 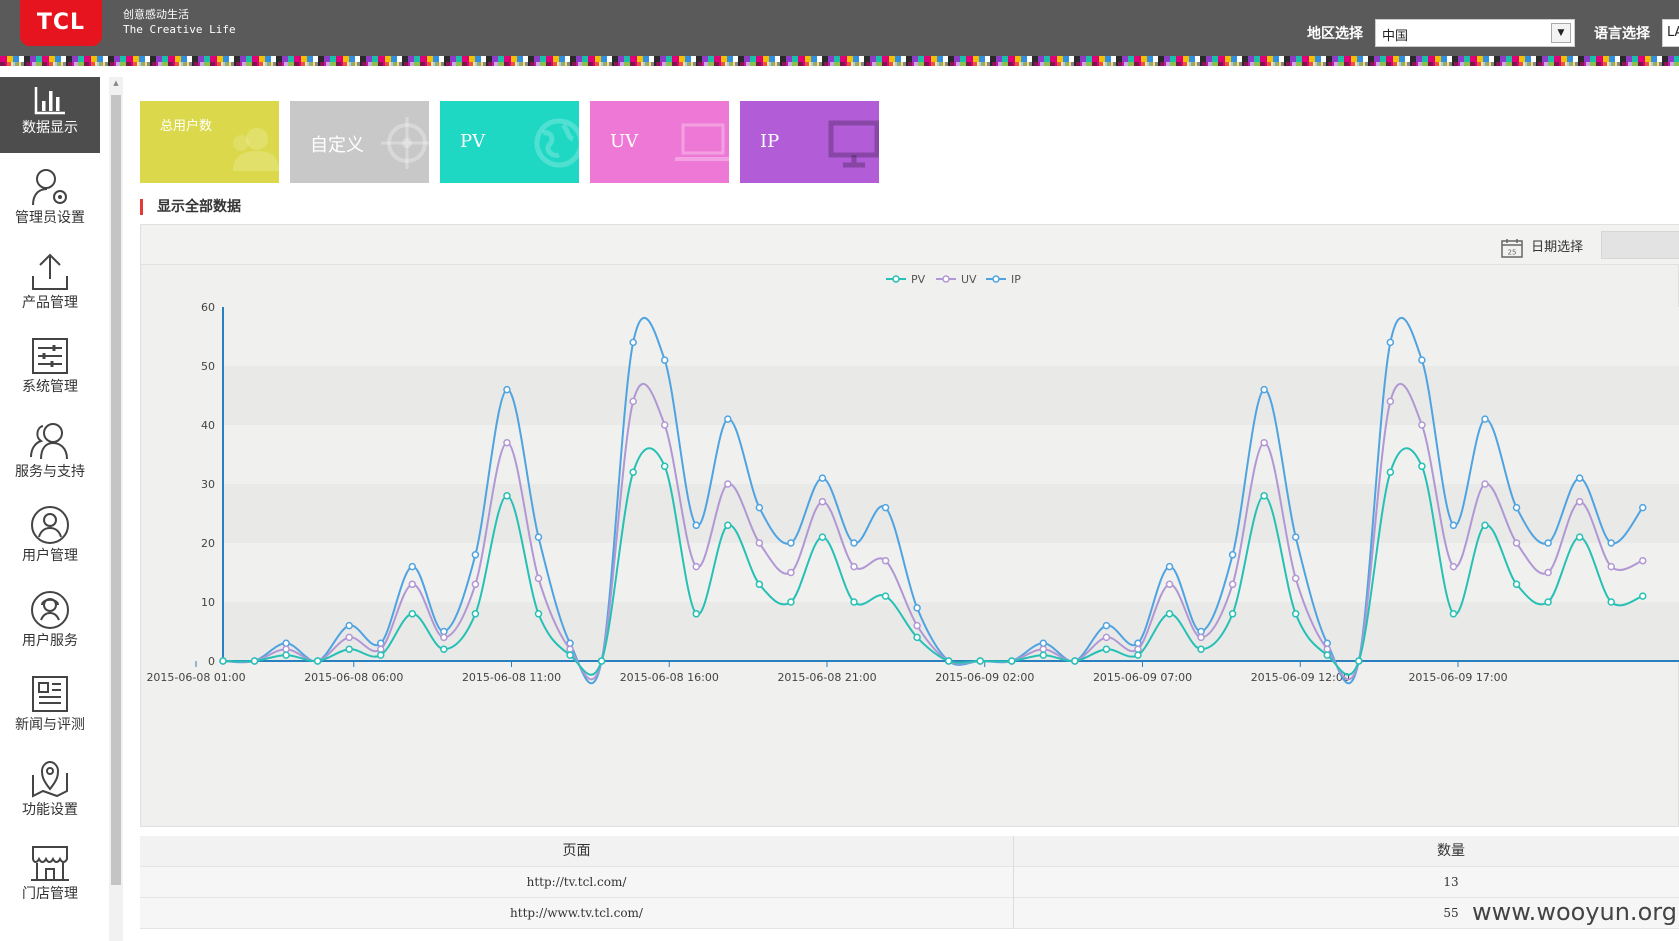 What do you see at coordinates (1561, 33) in the screenshot?
I see `chevron-down-icon: ▼` at bounding box center [1561, 33].